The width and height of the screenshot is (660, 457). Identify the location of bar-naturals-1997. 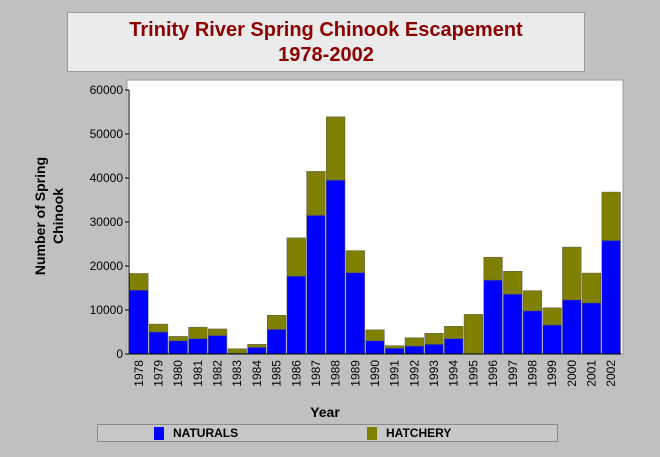
(513, 324).